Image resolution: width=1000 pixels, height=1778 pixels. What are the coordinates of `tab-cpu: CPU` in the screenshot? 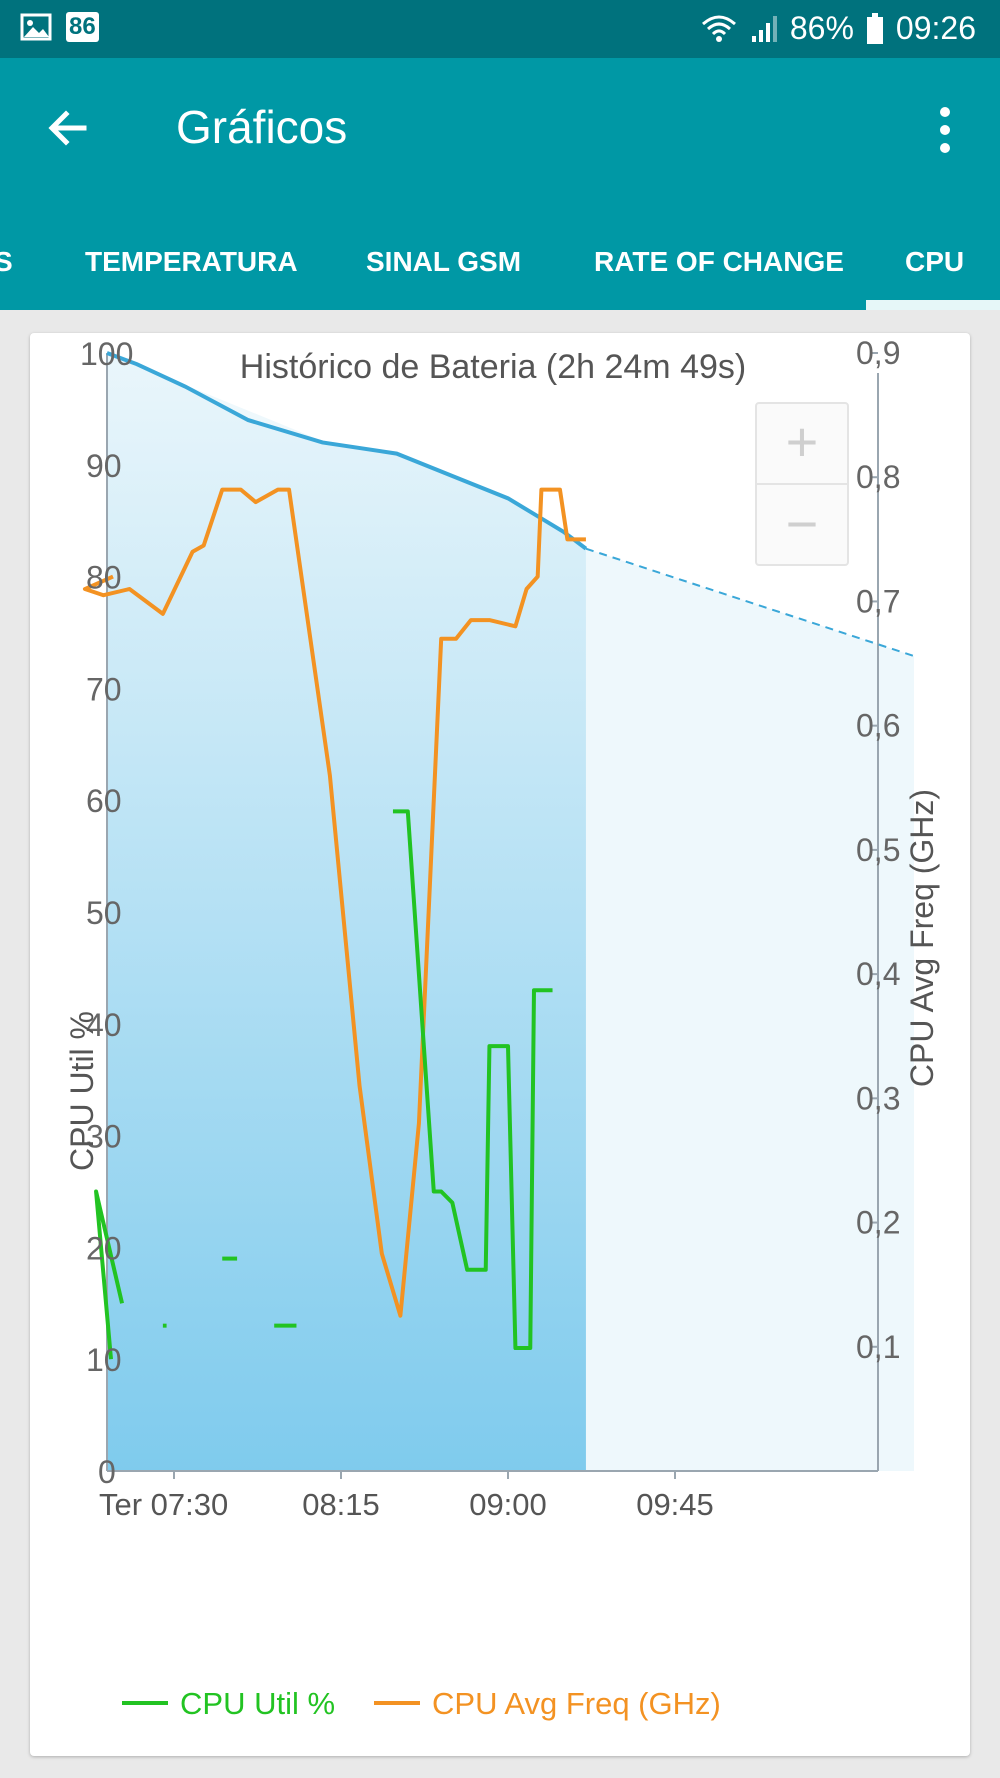 It's located at (935, 261).